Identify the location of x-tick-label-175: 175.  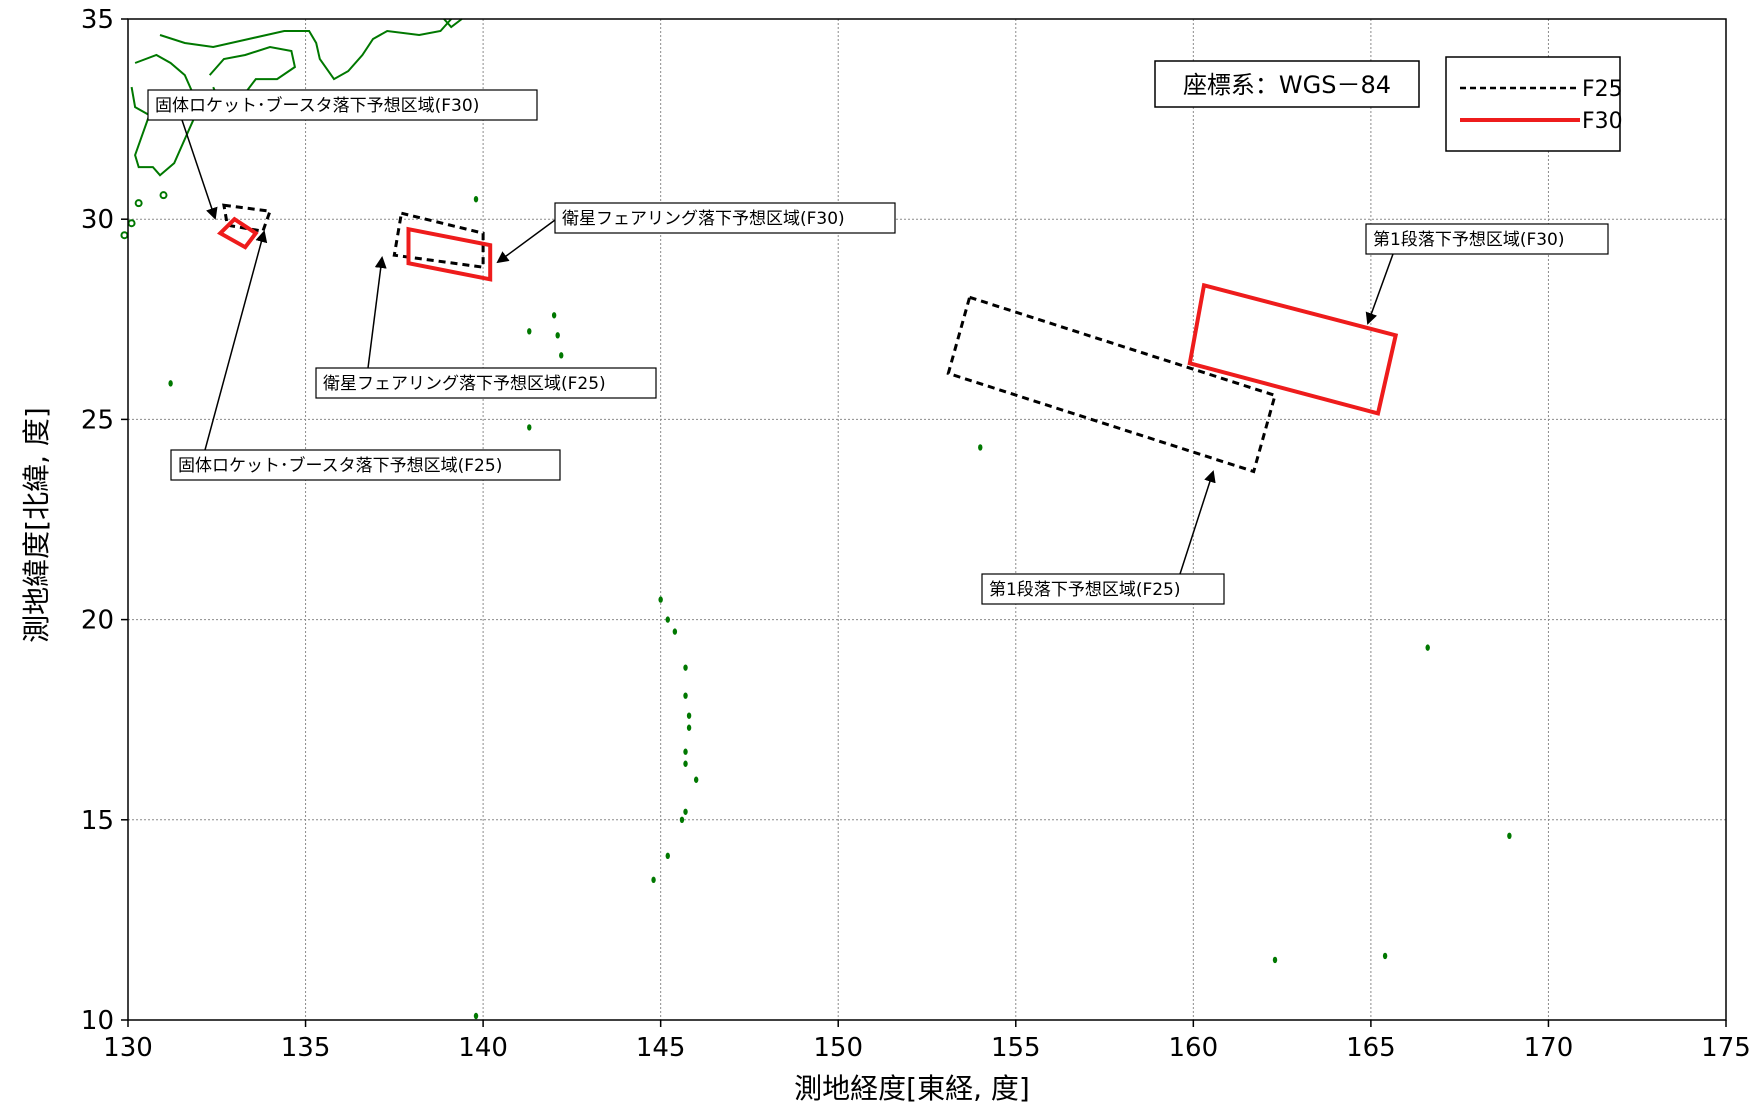
(1726, 1048).